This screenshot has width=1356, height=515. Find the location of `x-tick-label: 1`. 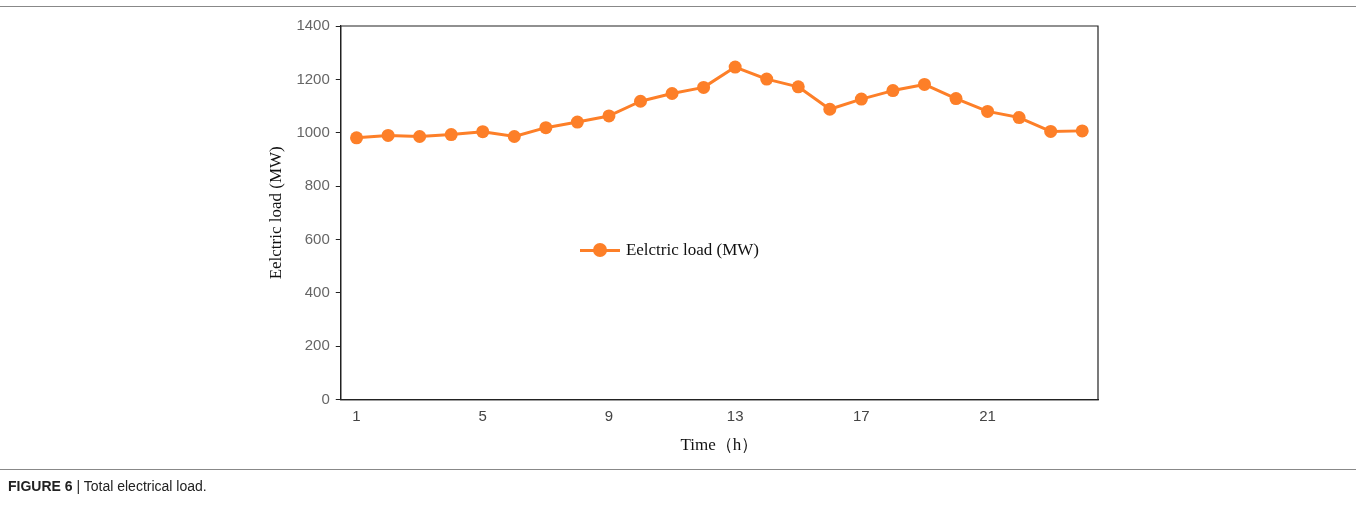

x-tick-label: 1 is located at coordinates (356, 415).